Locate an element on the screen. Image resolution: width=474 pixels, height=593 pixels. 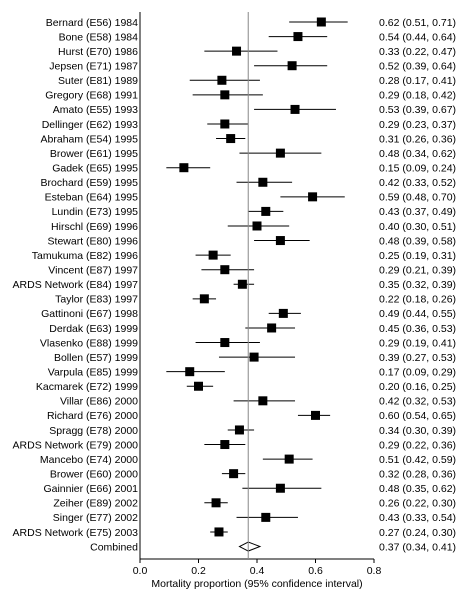
study-1-ci-text: 0.62 (0.51, 0.71) is located at coordinates (417, 23).